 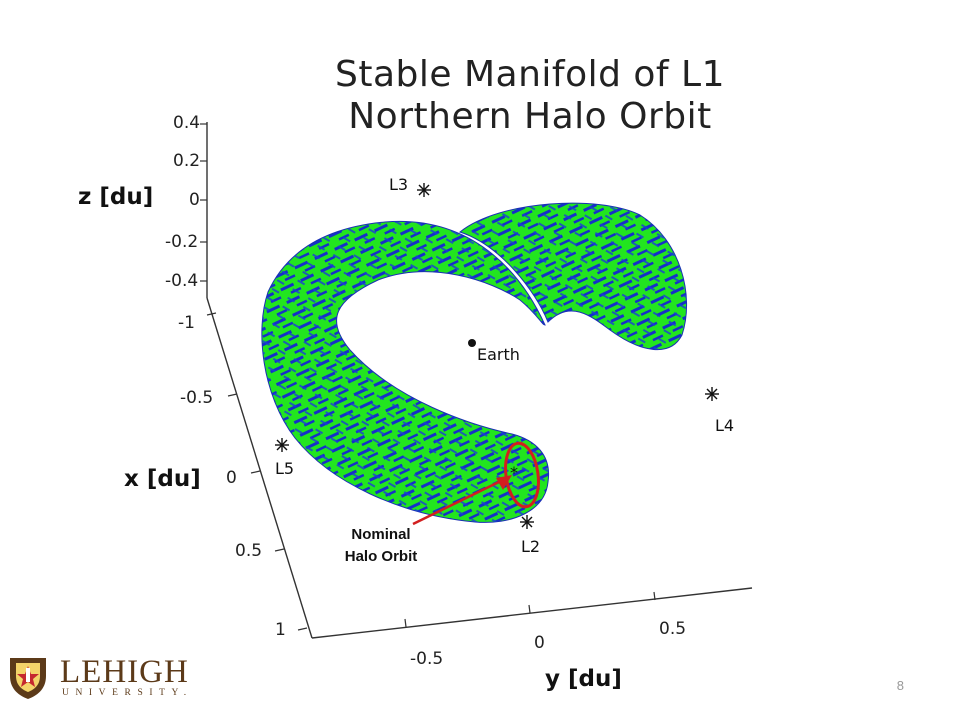 What do you see at coordinates (673, 629) in the screenshot?
I see `y-tick: 0.5` at bounding box center [673, 629].